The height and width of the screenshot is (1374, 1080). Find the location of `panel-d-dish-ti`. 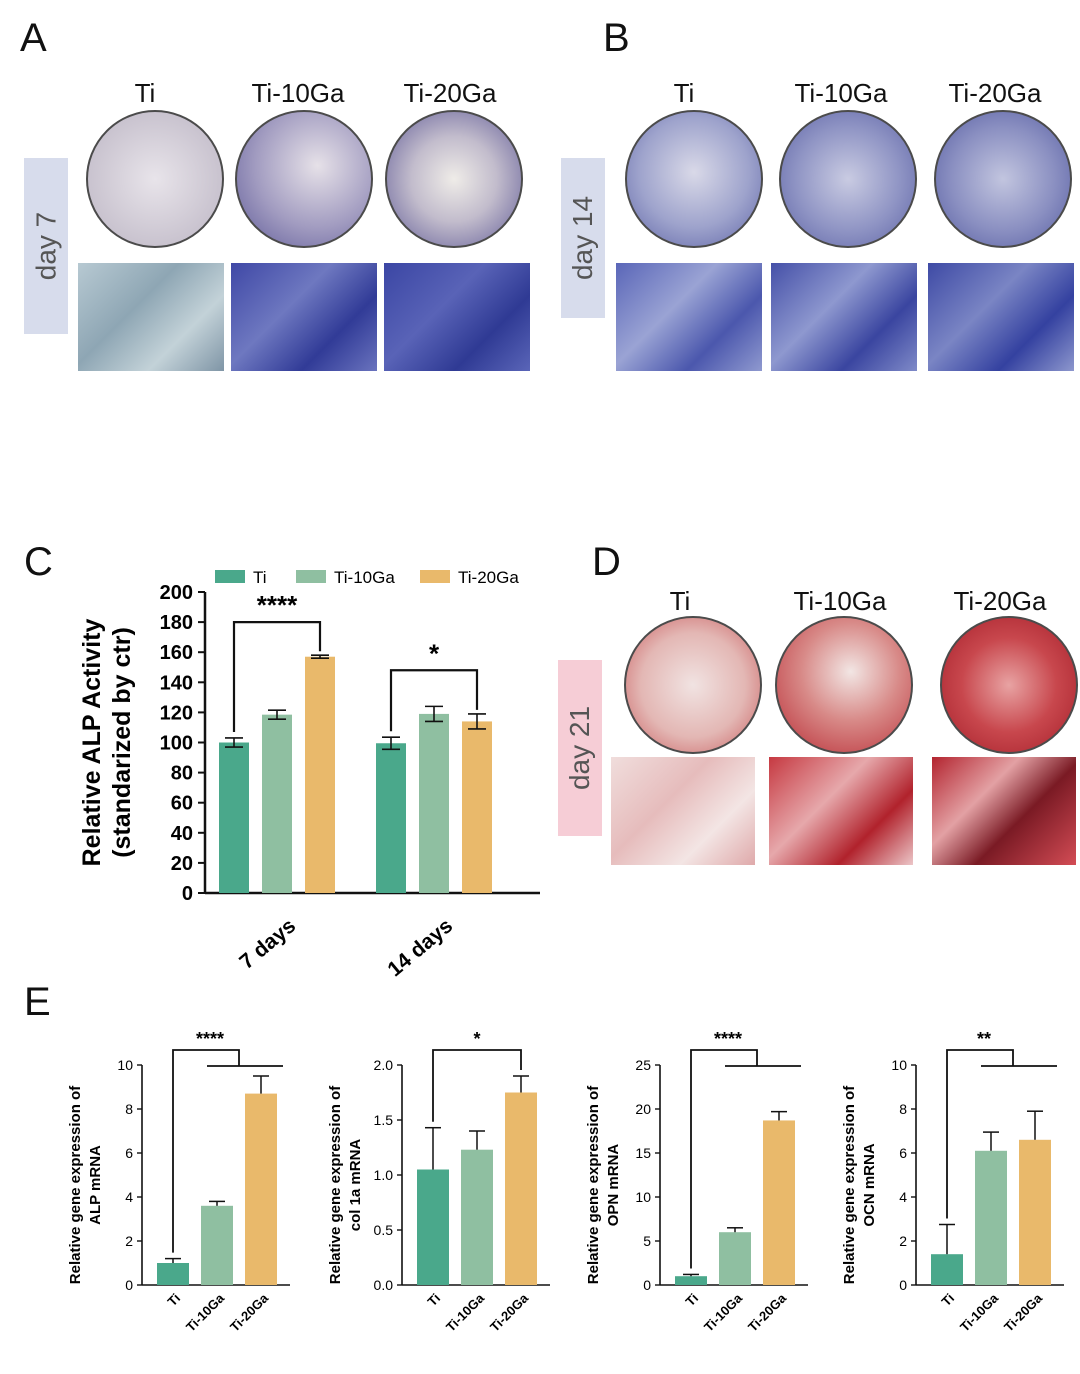

panel-d-dish-ti is located at coordinates (693, 685).